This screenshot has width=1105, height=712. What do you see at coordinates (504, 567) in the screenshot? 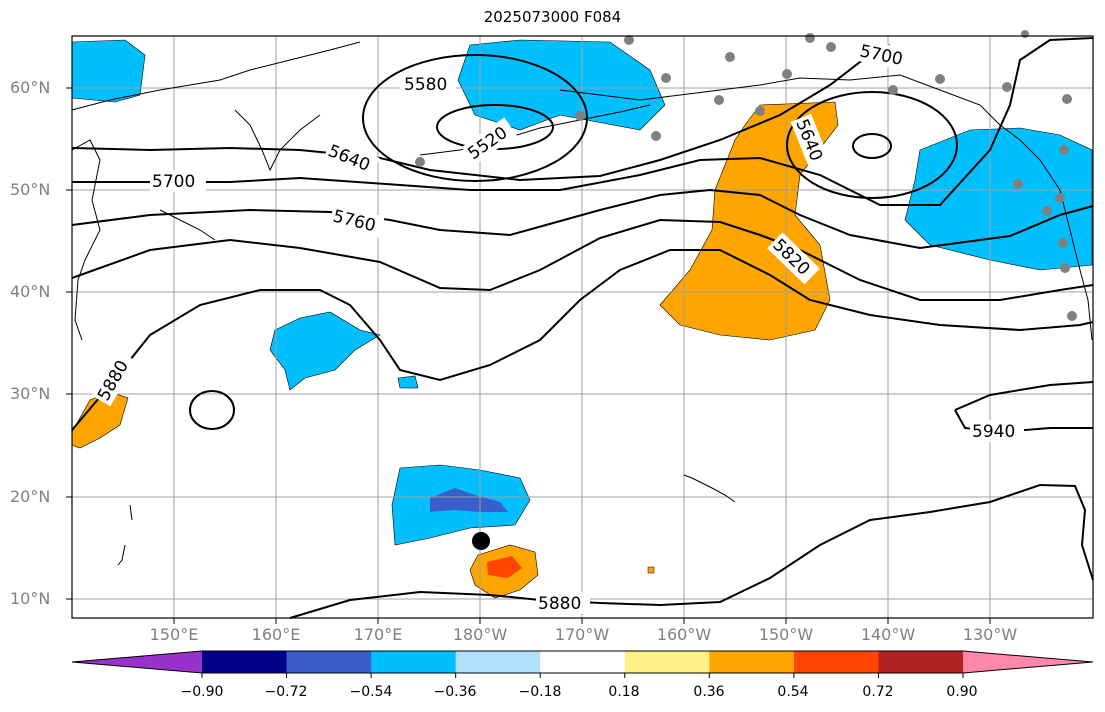
I see `shade-pos-tropic-core` at bounding box center [504, 567].